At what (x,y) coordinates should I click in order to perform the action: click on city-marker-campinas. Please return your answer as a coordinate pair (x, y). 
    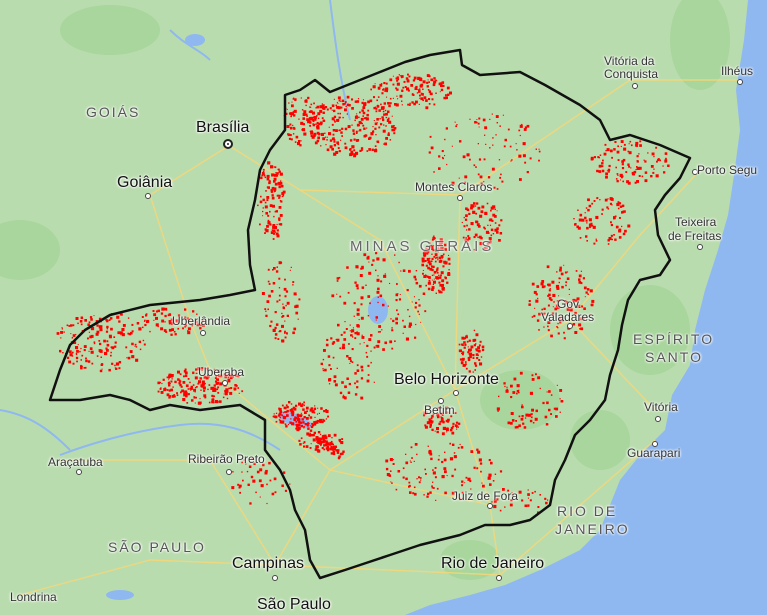
    Looking at the image, I should click on (275, 578).